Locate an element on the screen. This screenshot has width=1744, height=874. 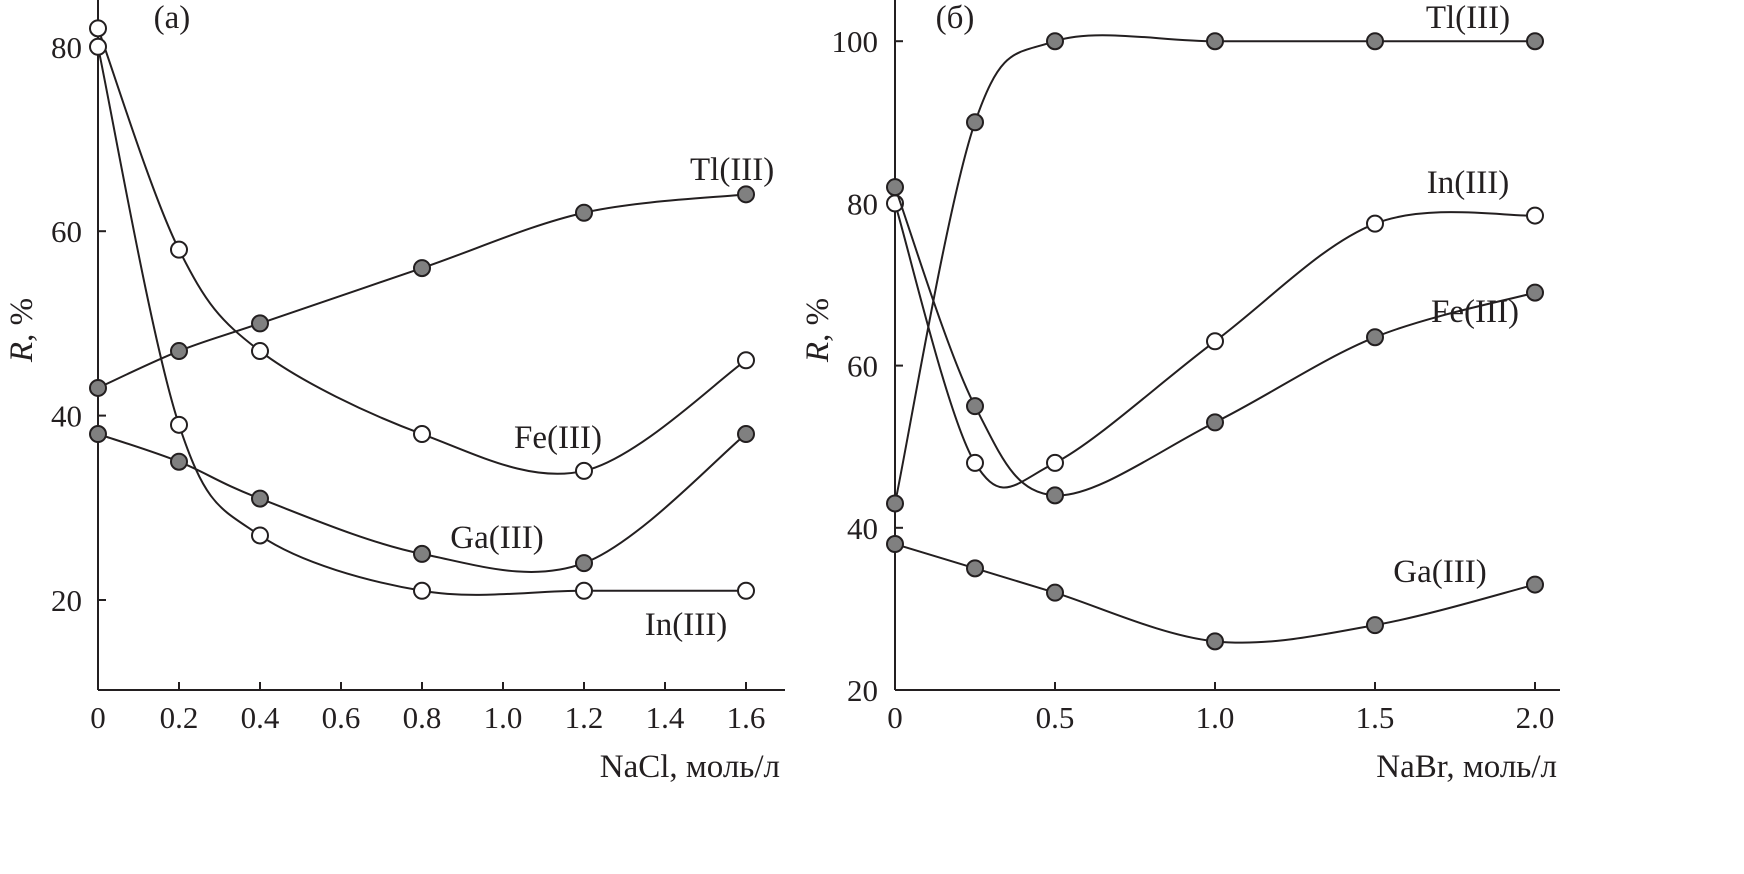
x-tick-label: 0.4 is located at coordinates (260, 717).